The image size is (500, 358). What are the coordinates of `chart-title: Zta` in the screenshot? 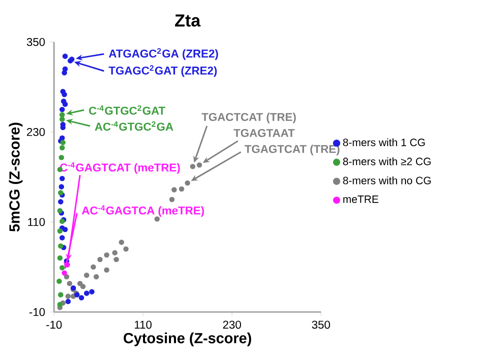 It's located at (188, 20).